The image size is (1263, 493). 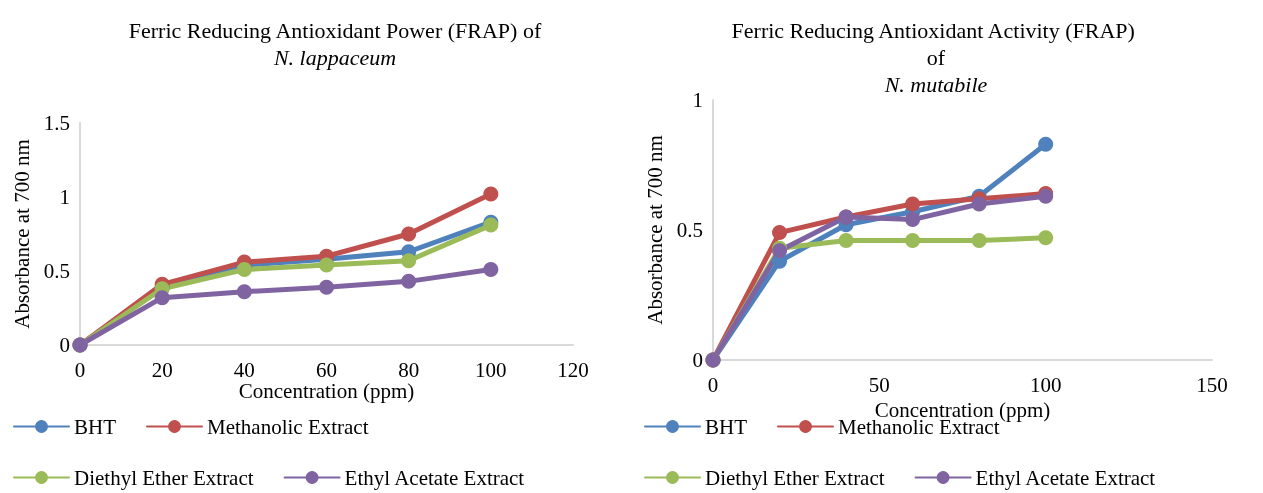 What do you see at coordinates (56, 123) in the screenshot?
I see `y-tick-label: 1.5` at bounding box center [56, 123].